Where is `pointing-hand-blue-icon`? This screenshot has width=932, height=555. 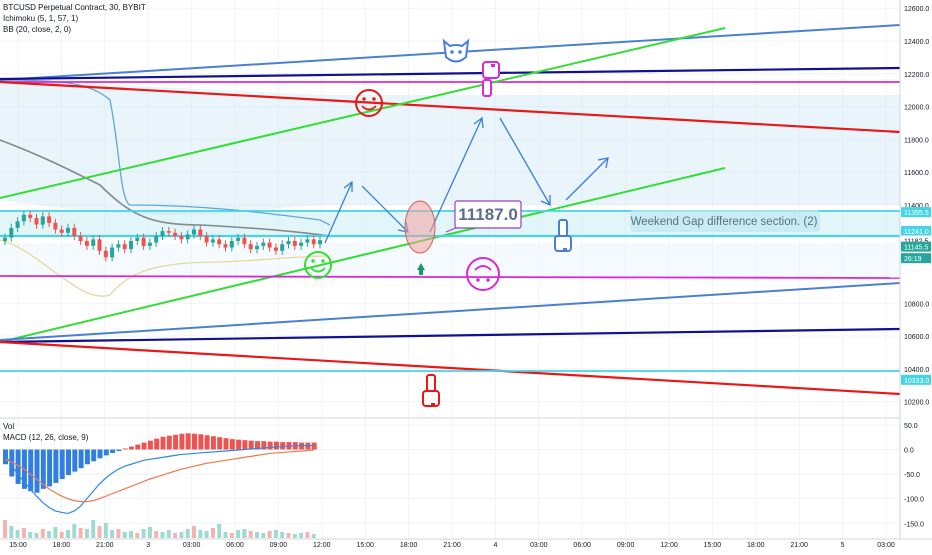 pointing-hand-blue-icon is located at coordinates (563, 235).